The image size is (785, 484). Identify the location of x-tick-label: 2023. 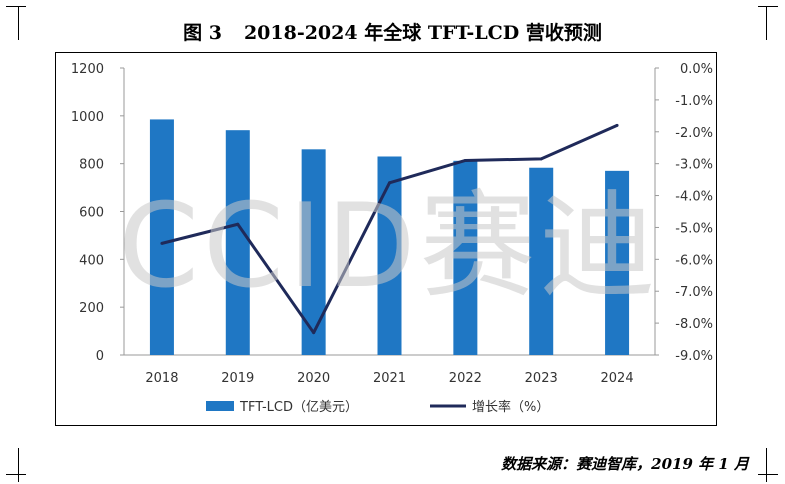
(541, 378).